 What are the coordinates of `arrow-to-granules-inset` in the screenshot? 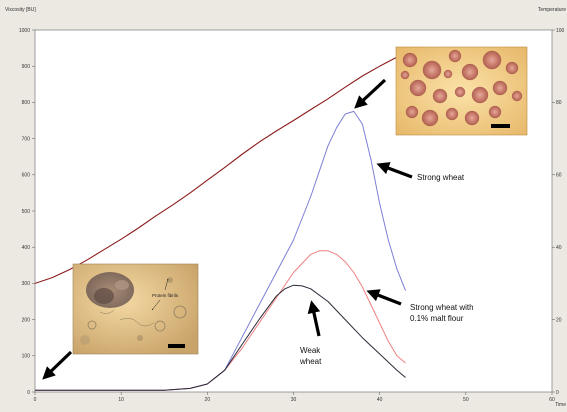 It's located at (370, 93).